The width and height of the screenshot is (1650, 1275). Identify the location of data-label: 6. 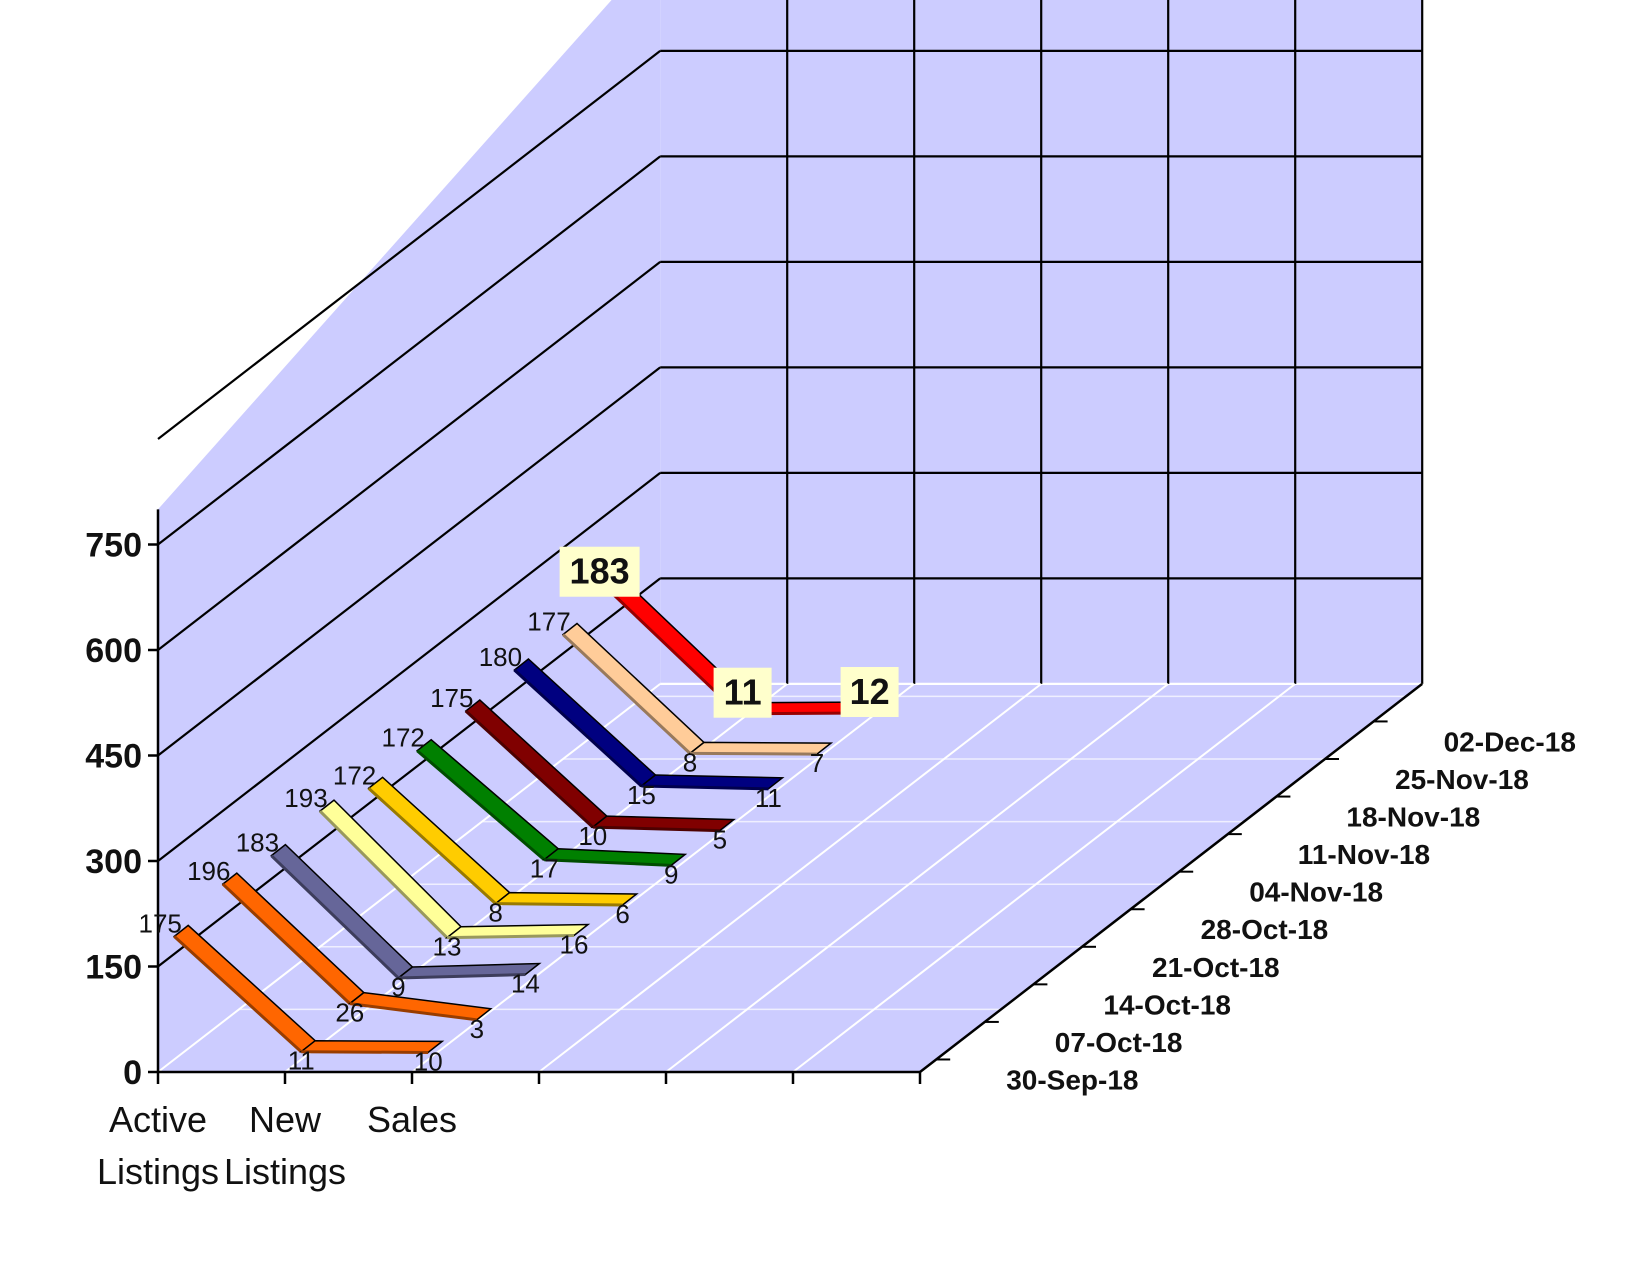
(622, 914).